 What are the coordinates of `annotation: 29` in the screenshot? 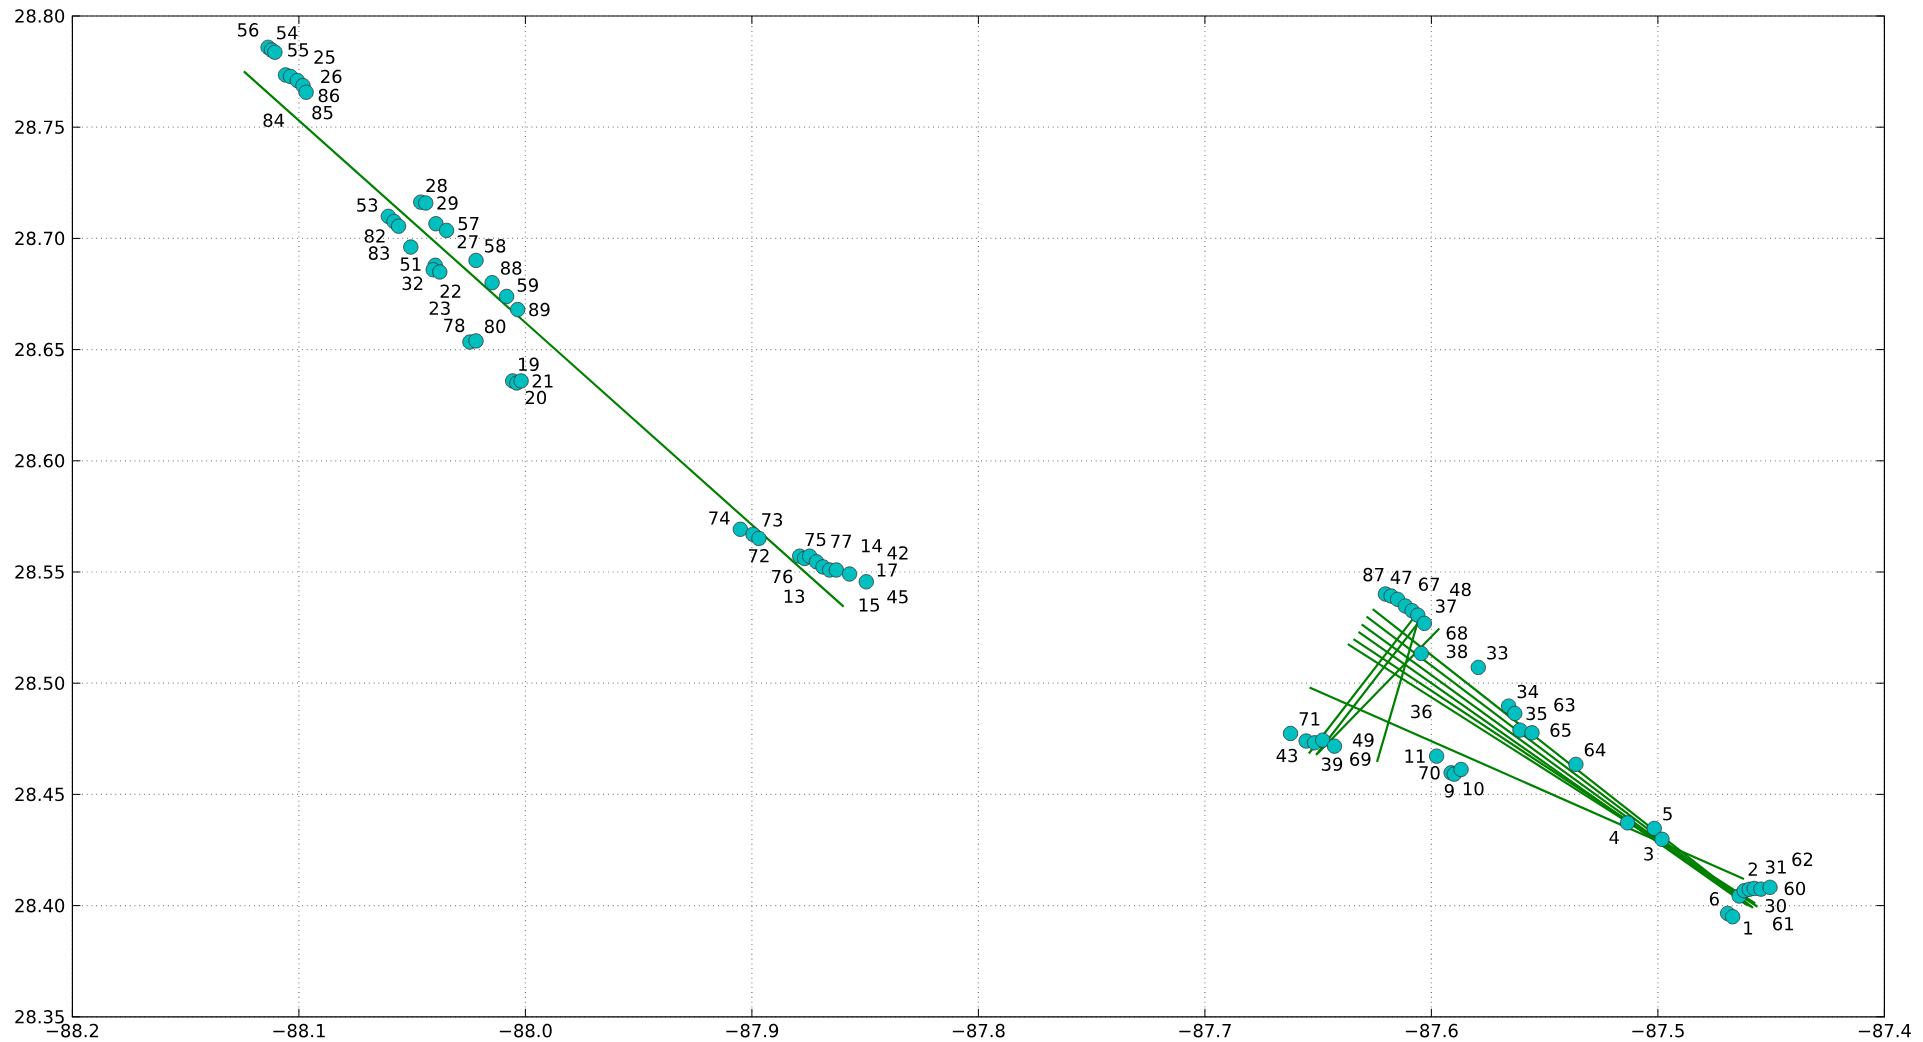 It's located at (447, 203).